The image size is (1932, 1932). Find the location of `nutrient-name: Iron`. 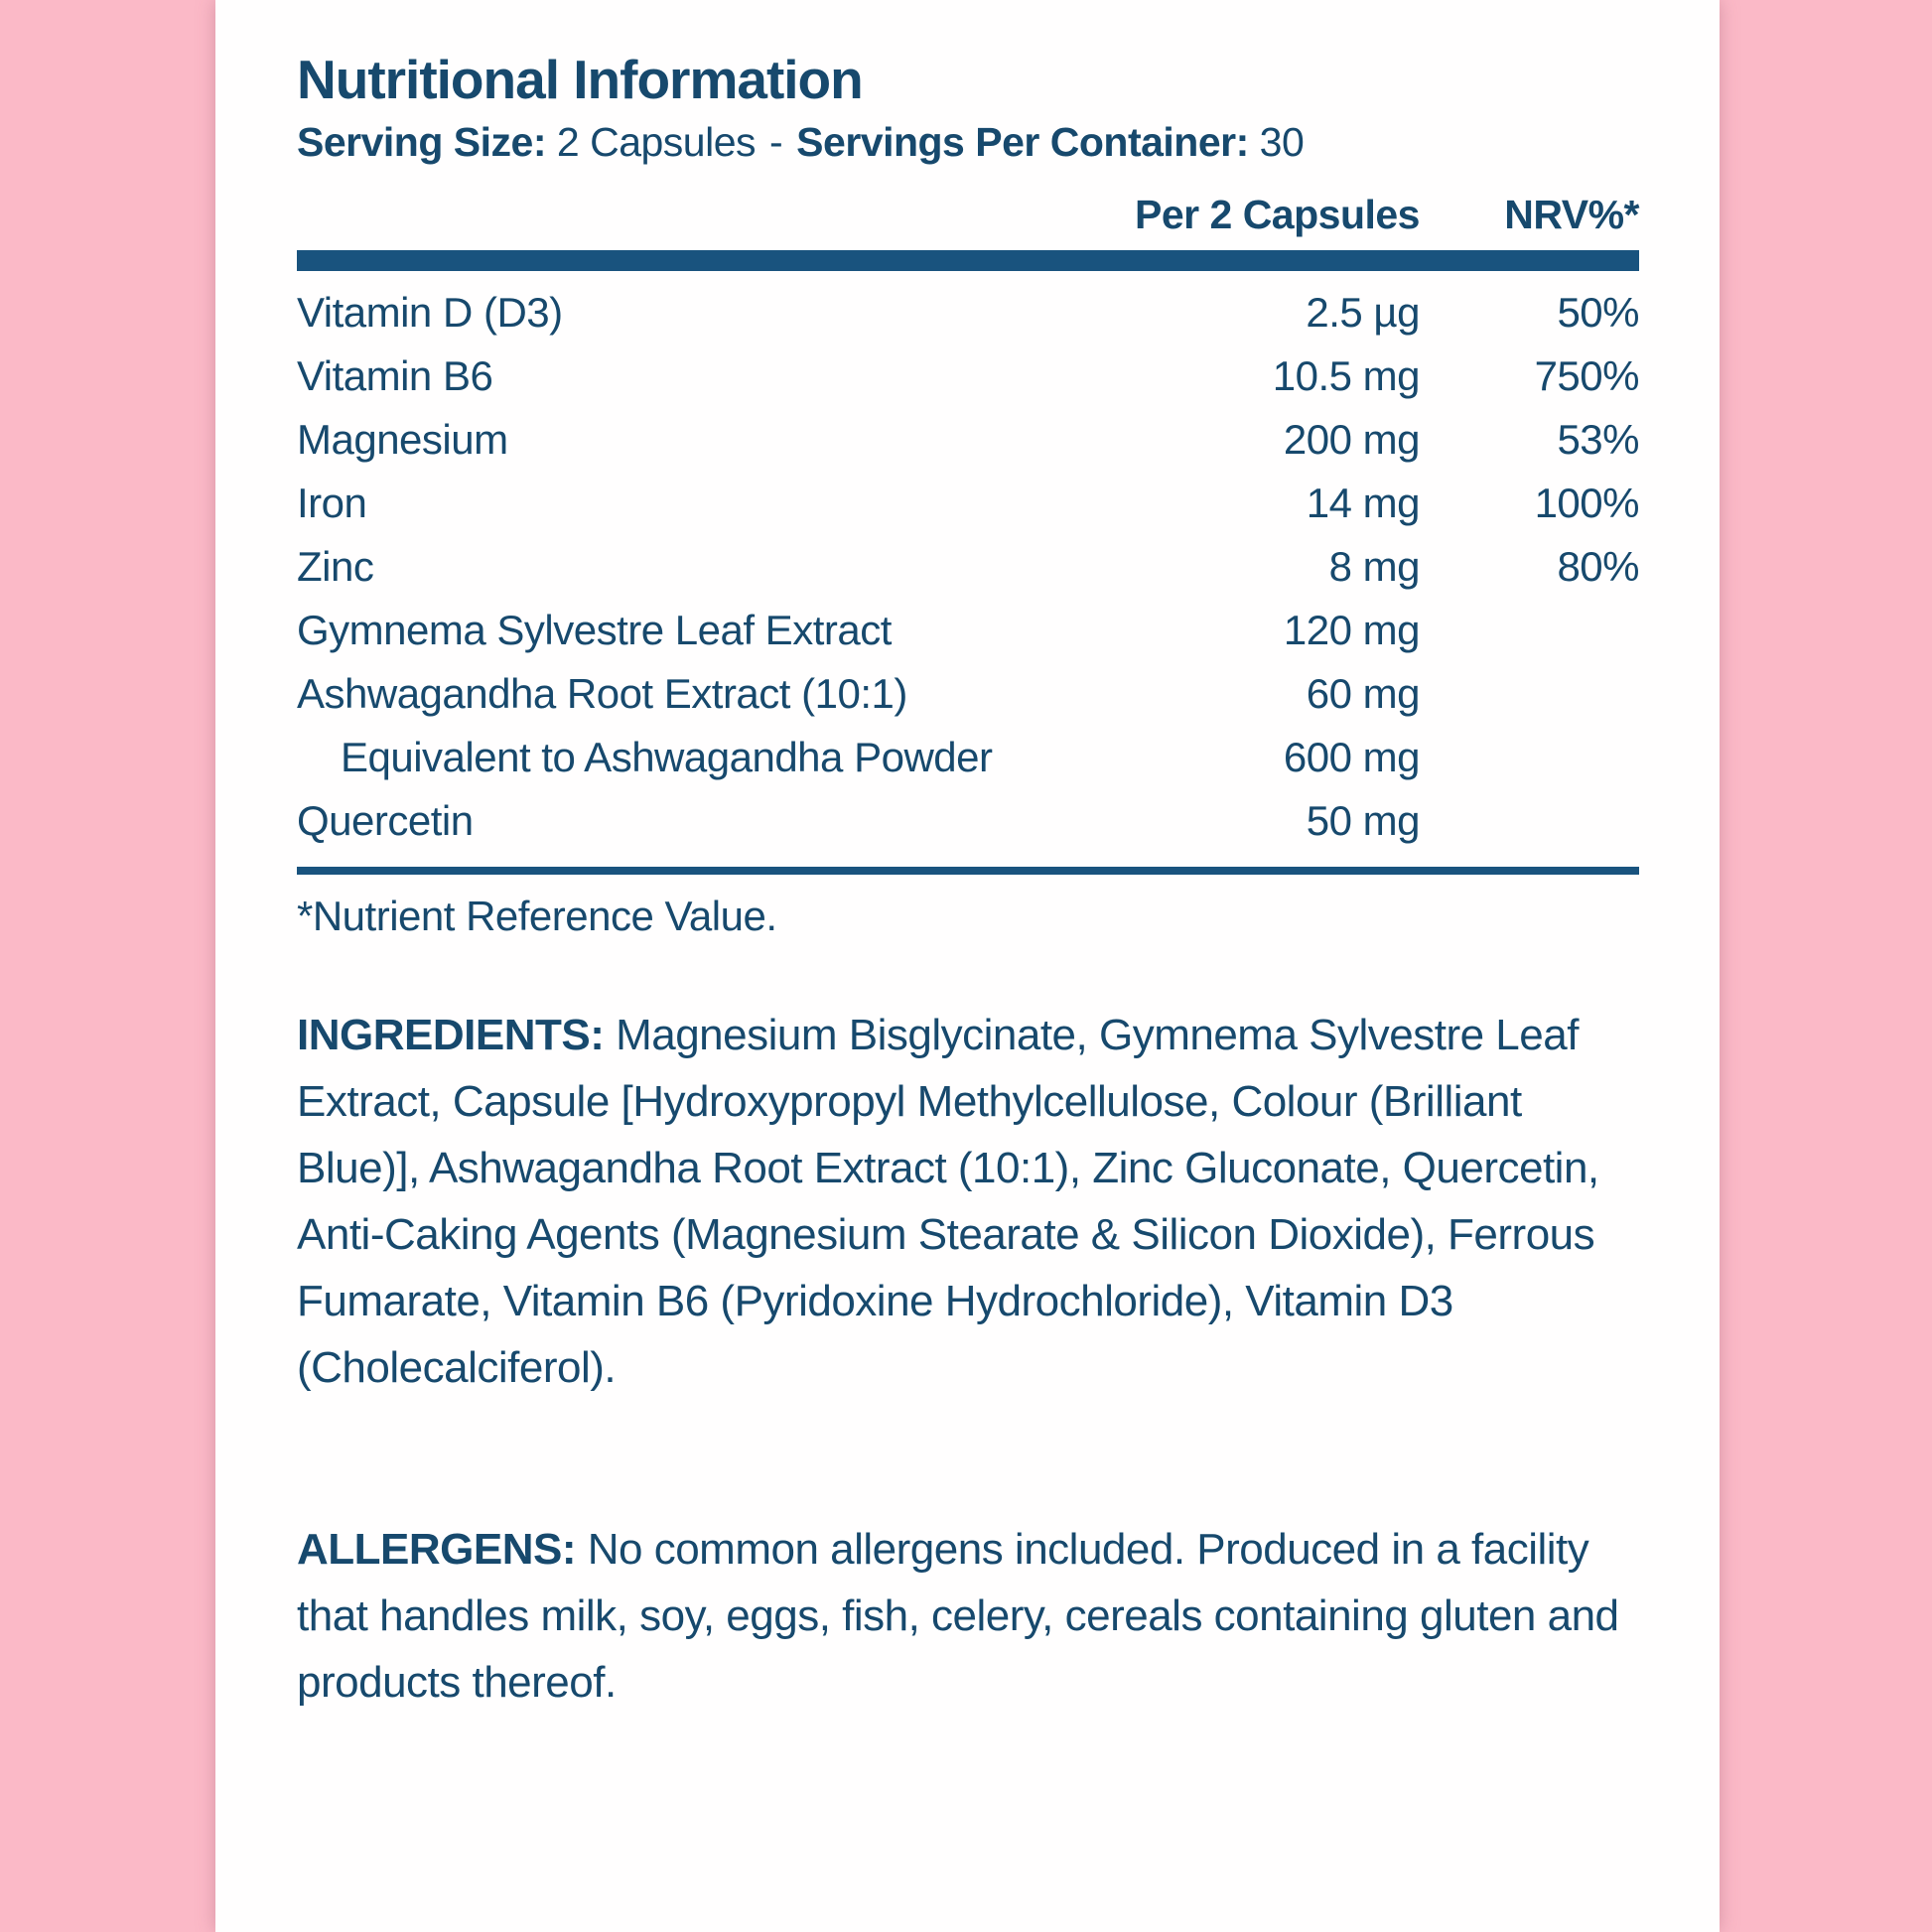

nutrient-name: Iron is located at coordinates (332, 503).